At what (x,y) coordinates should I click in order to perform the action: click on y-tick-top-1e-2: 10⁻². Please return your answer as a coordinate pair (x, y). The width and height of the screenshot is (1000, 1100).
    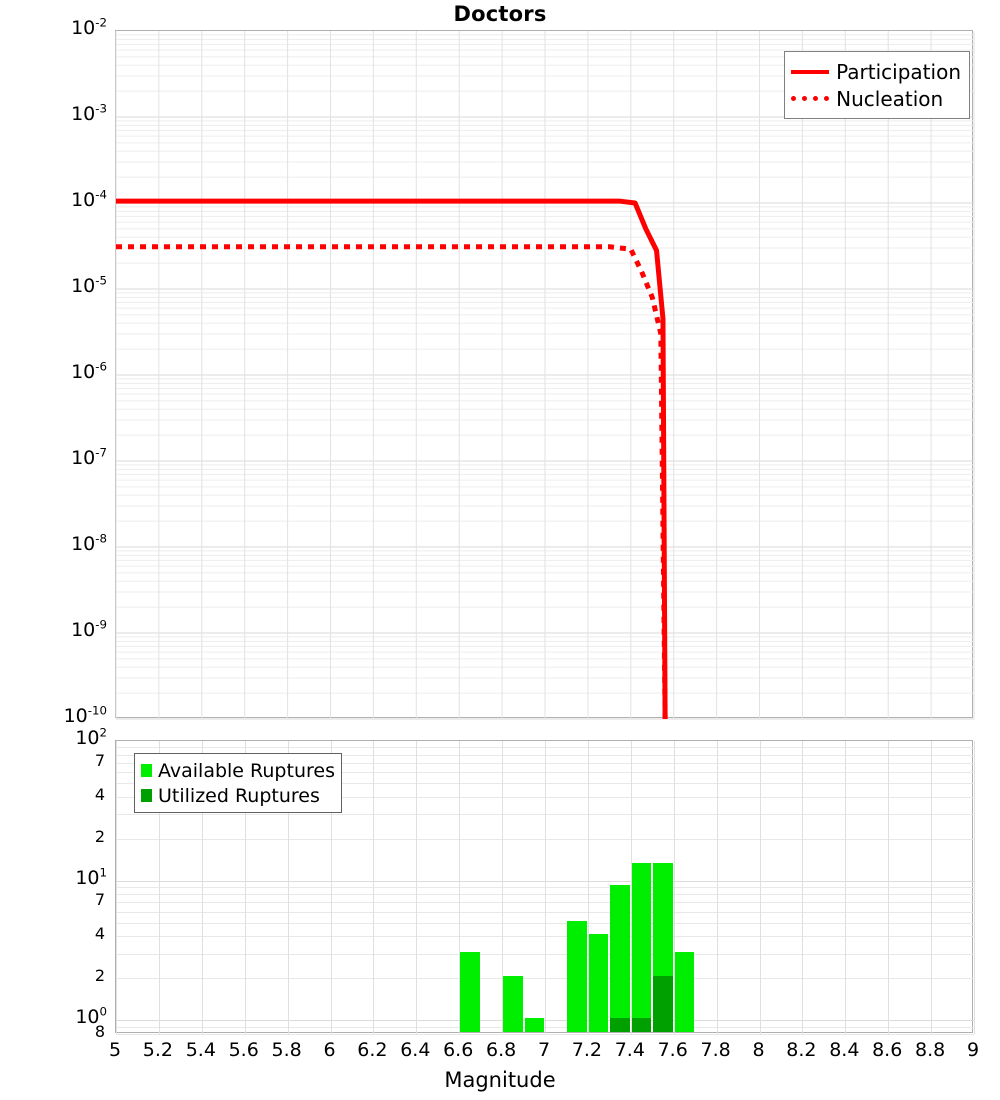
    Looking at the image, I should click on (89, 27).